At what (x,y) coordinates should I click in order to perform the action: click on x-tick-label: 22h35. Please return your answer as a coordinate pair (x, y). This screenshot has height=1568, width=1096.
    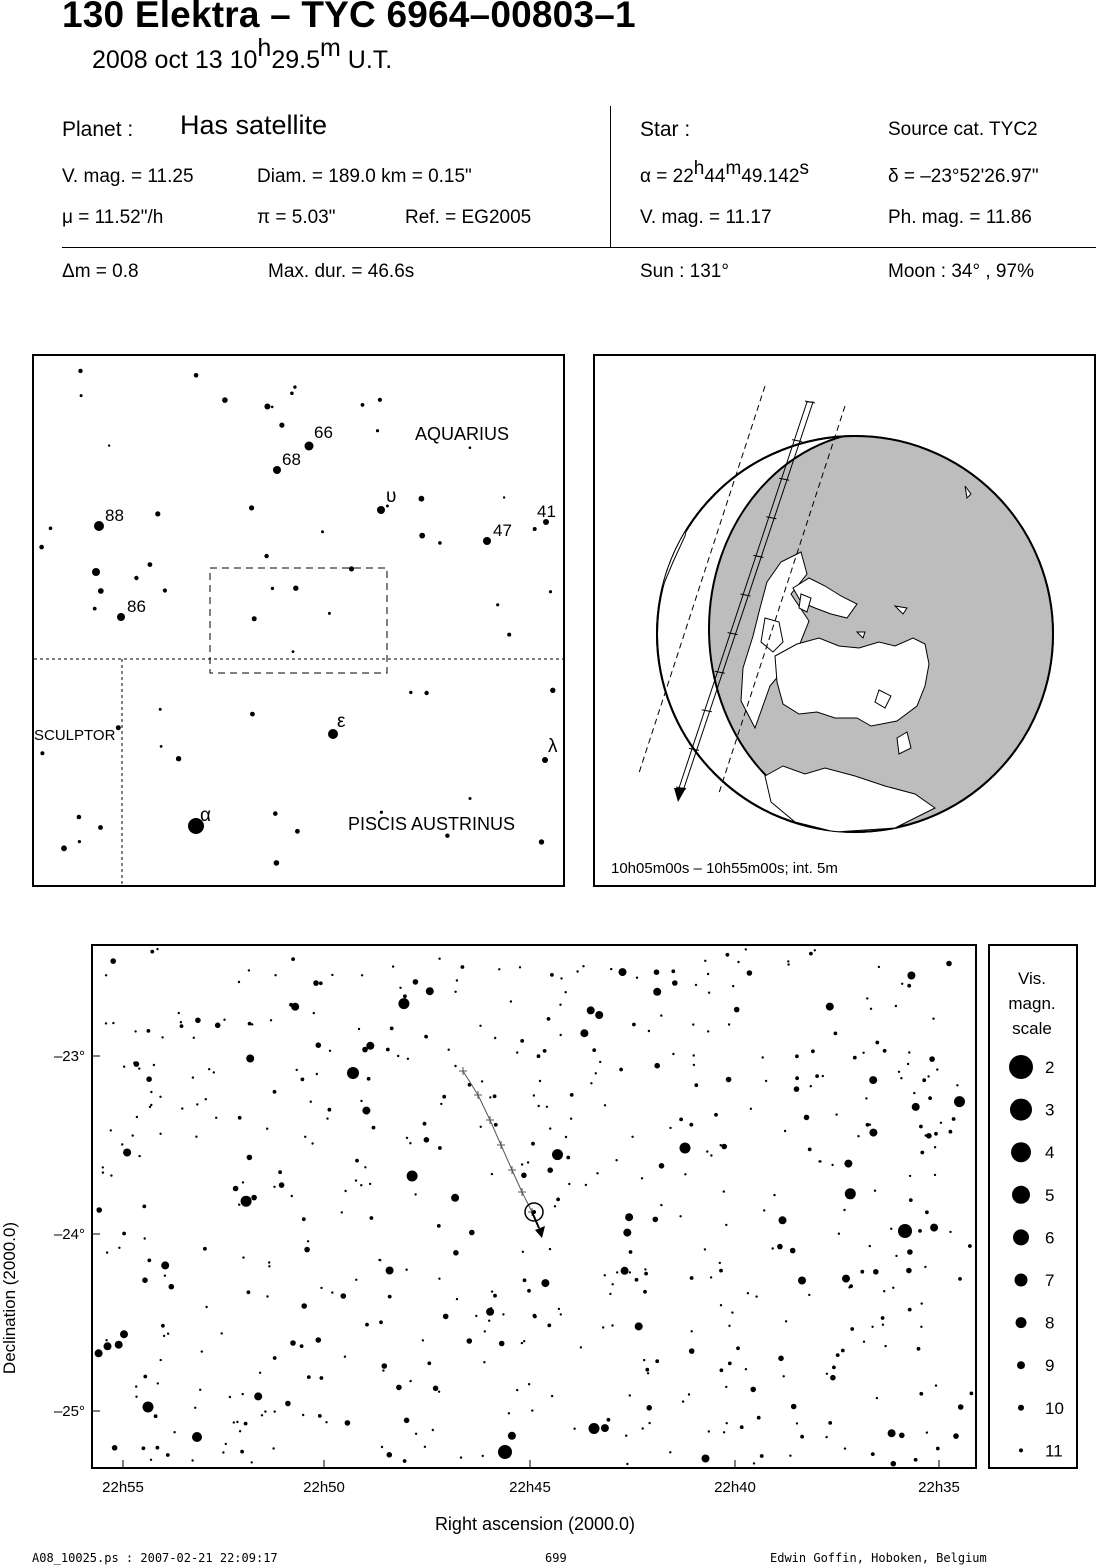
    Looking at the image, I should click on (939, 1487).